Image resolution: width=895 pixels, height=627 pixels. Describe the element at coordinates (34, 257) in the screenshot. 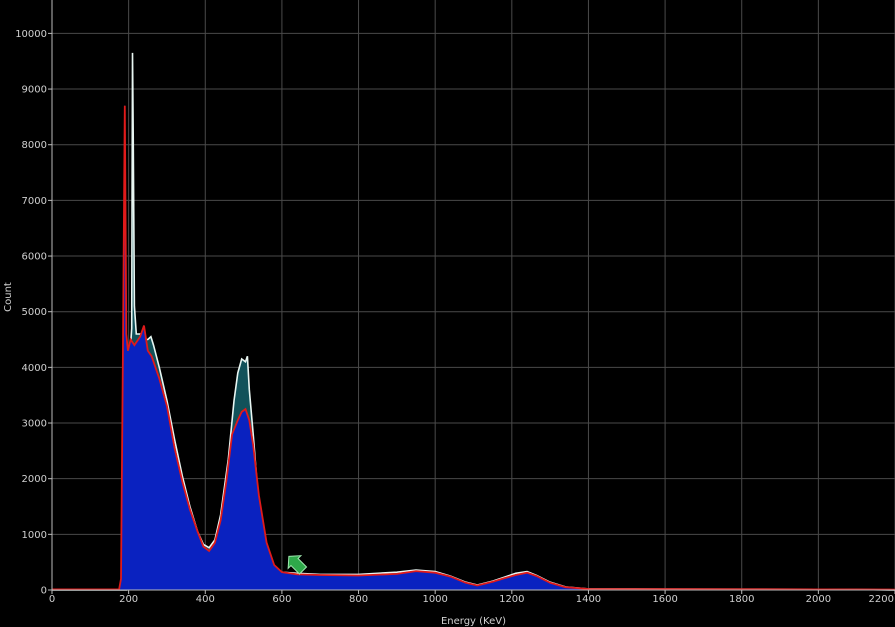

I see `y-tick-label: 6000` at that location.